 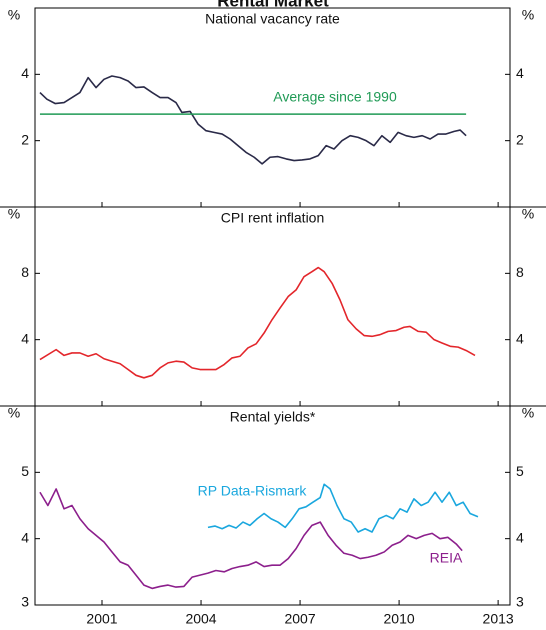 What do you see at coordinates (253, 491) in the screenshot?
I see `series-label: RP Data-Rismark` at bounding box center [253, 491].